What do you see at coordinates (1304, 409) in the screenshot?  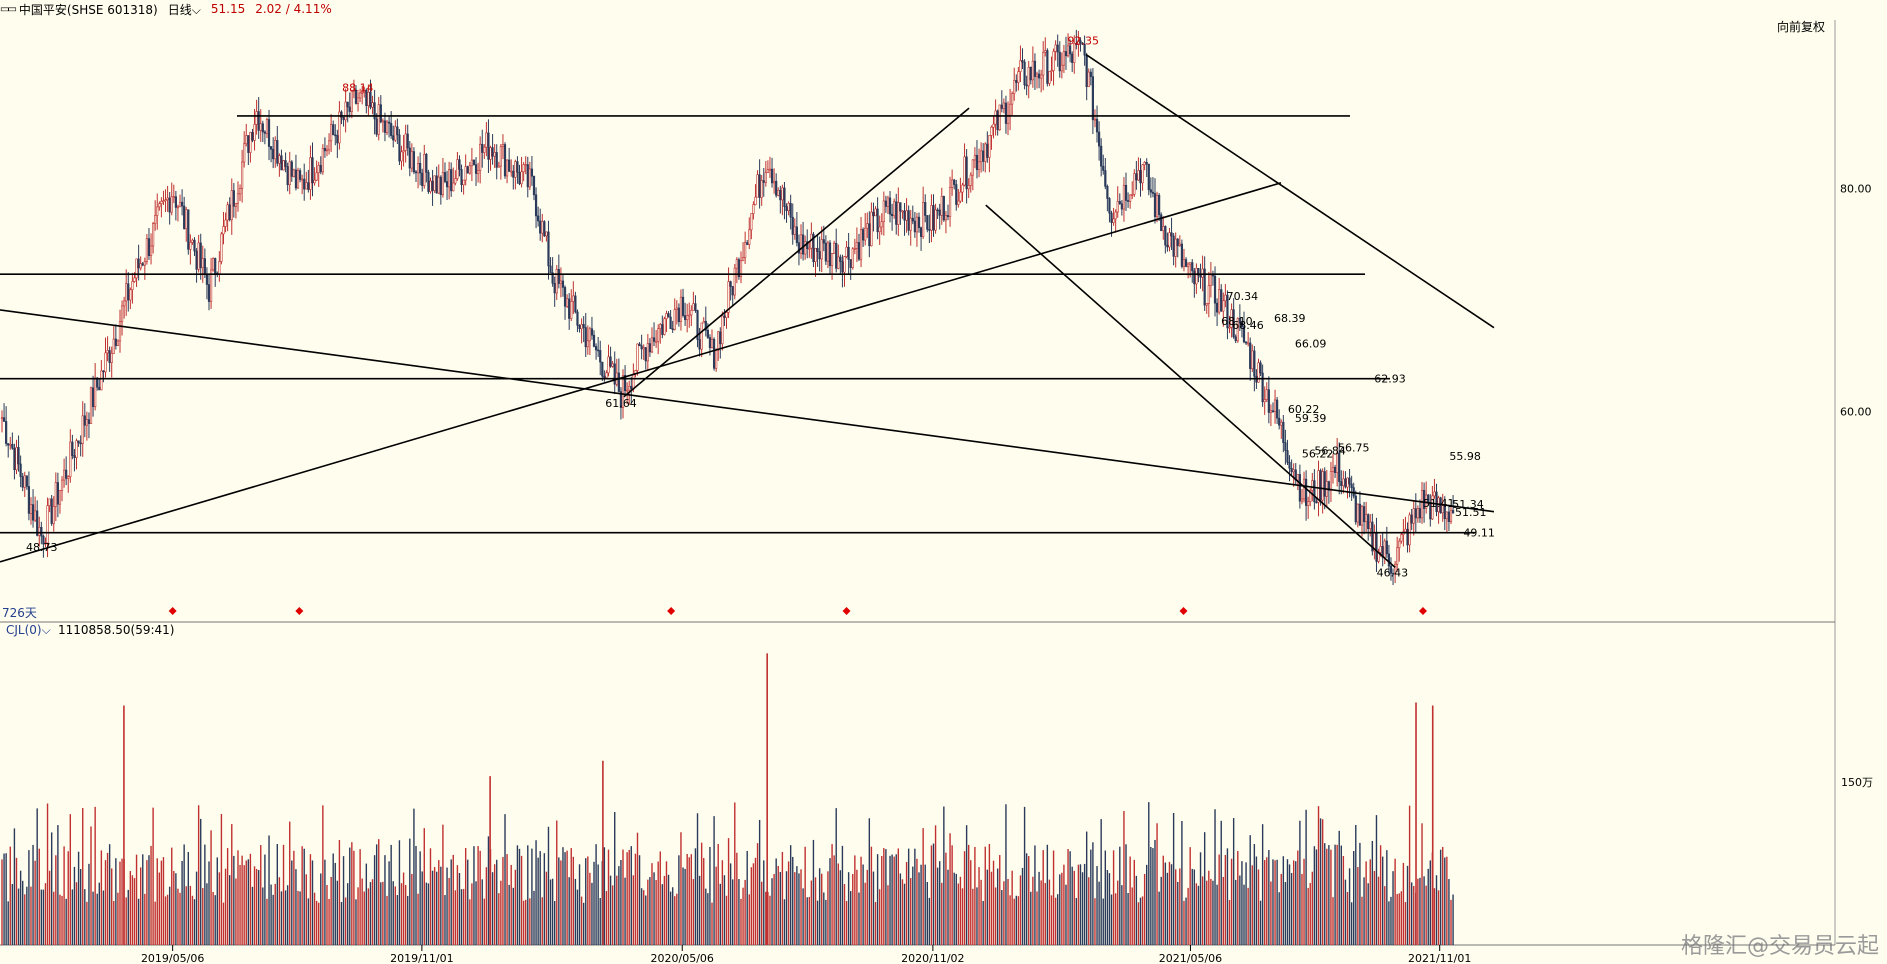 I see `price-annotation: 60.22` at bounding box center [1304, 409].